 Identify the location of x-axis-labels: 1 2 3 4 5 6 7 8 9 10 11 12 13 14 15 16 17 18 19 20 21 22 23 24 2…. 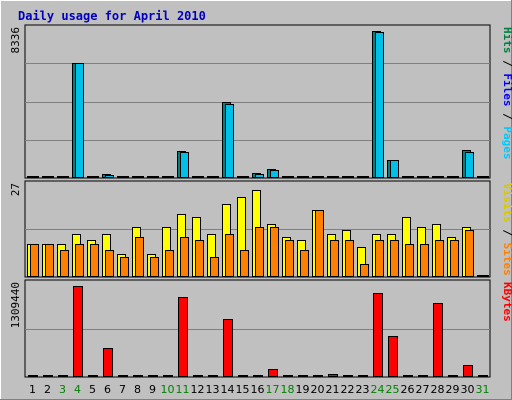
(259, 389).